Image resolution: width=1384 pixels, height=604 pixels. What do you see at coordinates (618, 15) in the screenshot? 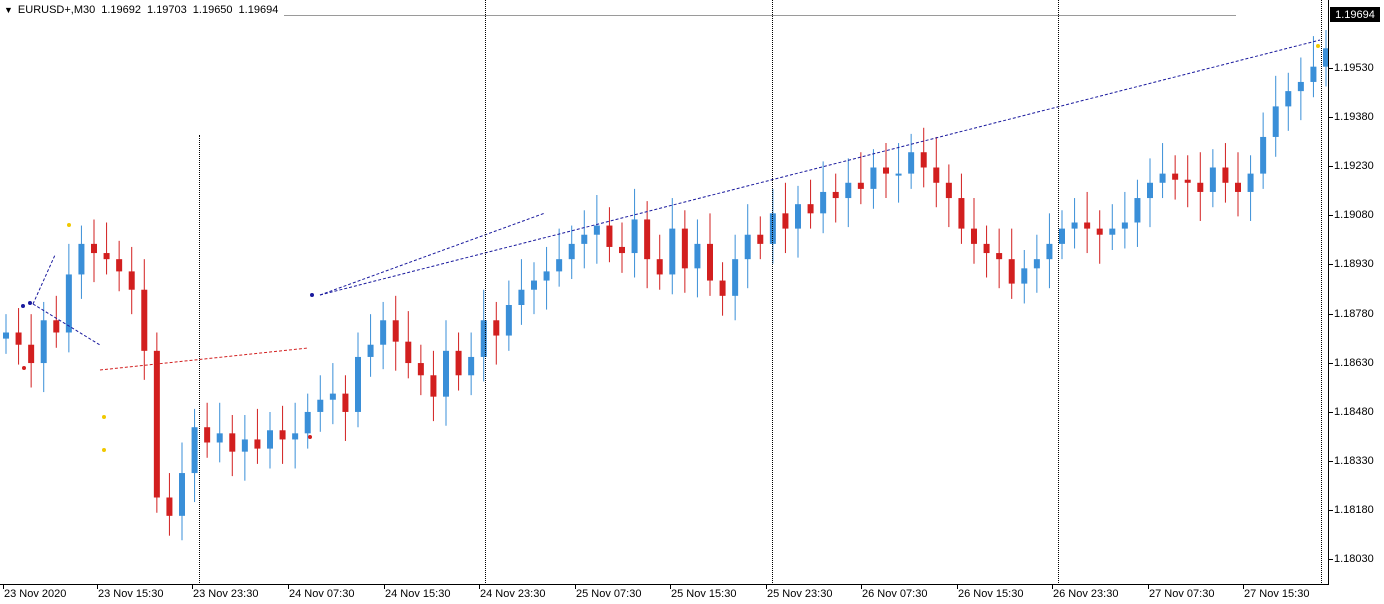
I see `header-rule` at bounding box center [618, 15].